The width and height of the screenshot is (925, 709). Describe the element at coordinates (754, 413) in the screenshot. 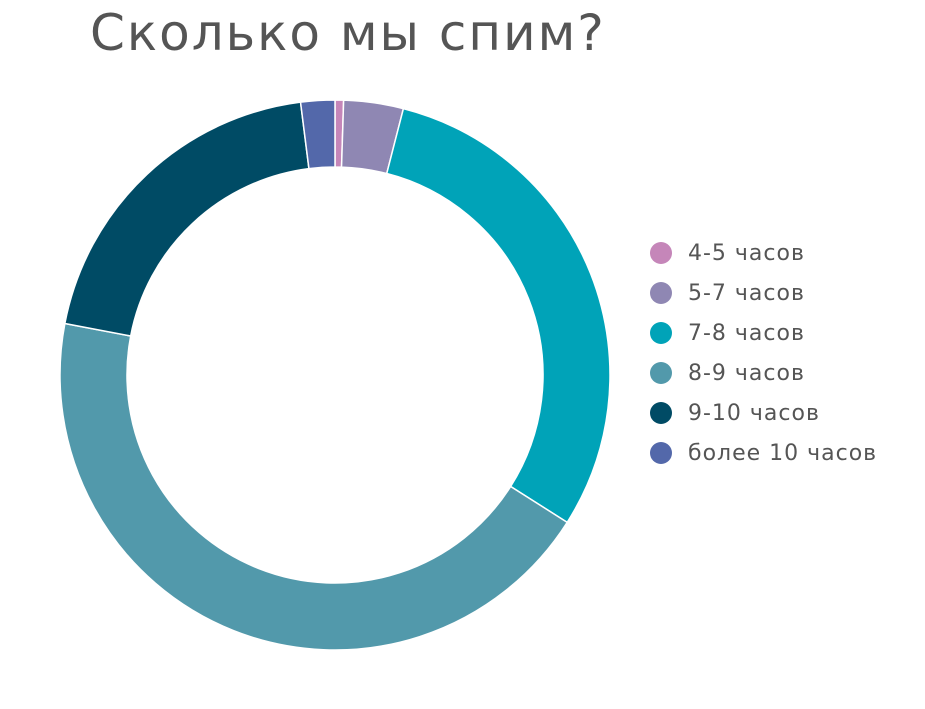

I see `legend-label: 9-10 часов` at that location.